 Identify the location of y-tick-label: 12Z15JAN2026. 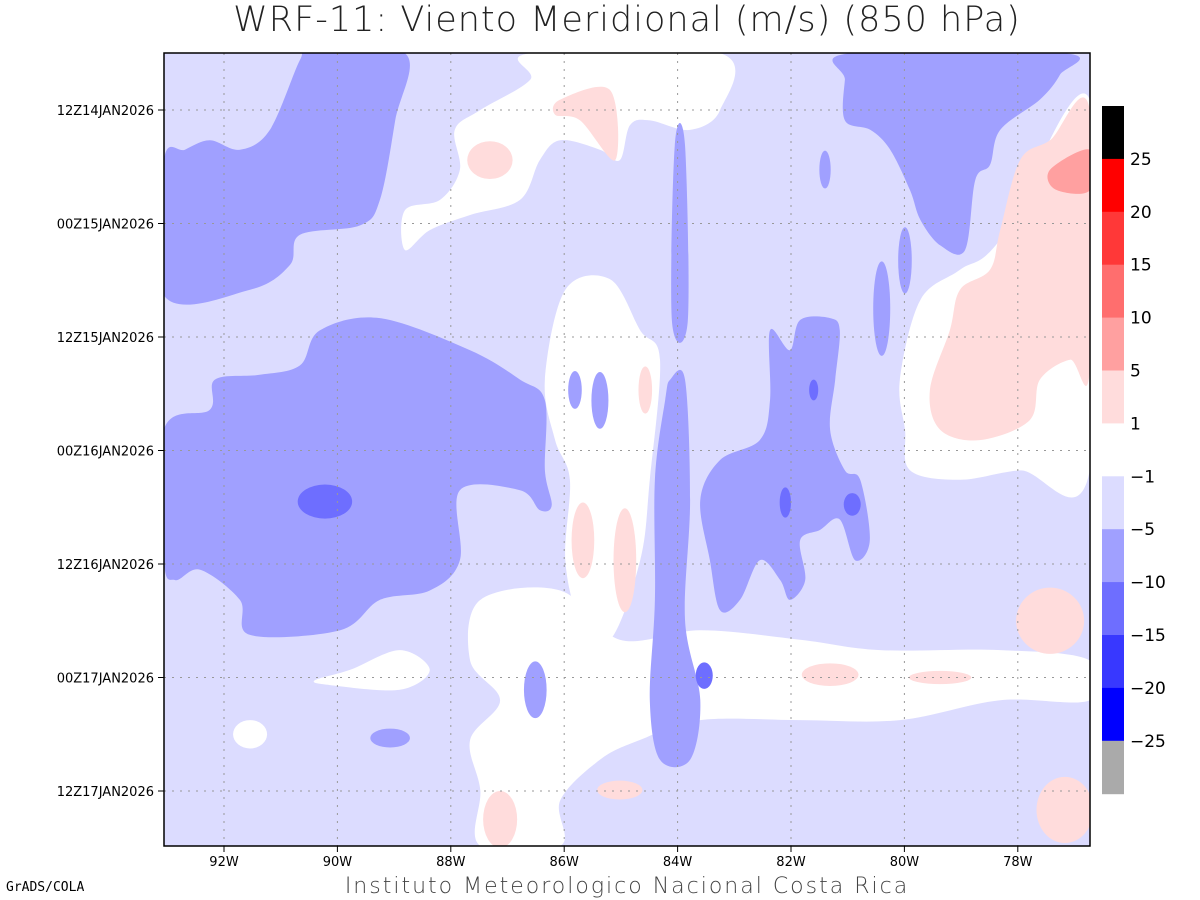
(105, 338).